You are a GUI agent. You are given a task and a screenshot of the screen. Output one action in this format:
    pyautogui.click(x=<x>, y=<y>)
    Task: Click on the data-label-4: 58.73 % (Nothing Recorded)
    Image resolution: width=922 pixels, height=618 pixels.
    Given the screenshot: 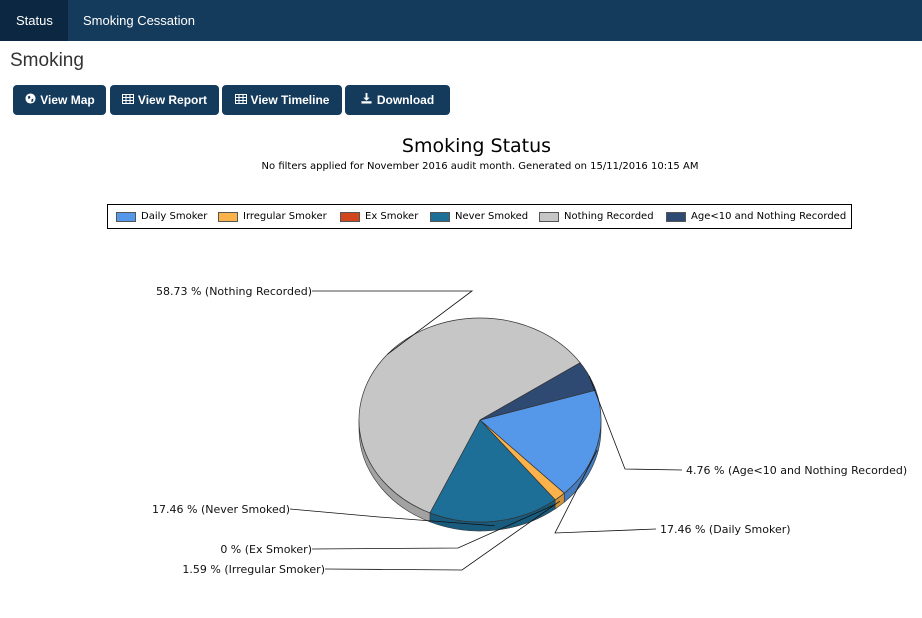 What is the action you would take?
    pyautogui.click(x=234, y=291)
    